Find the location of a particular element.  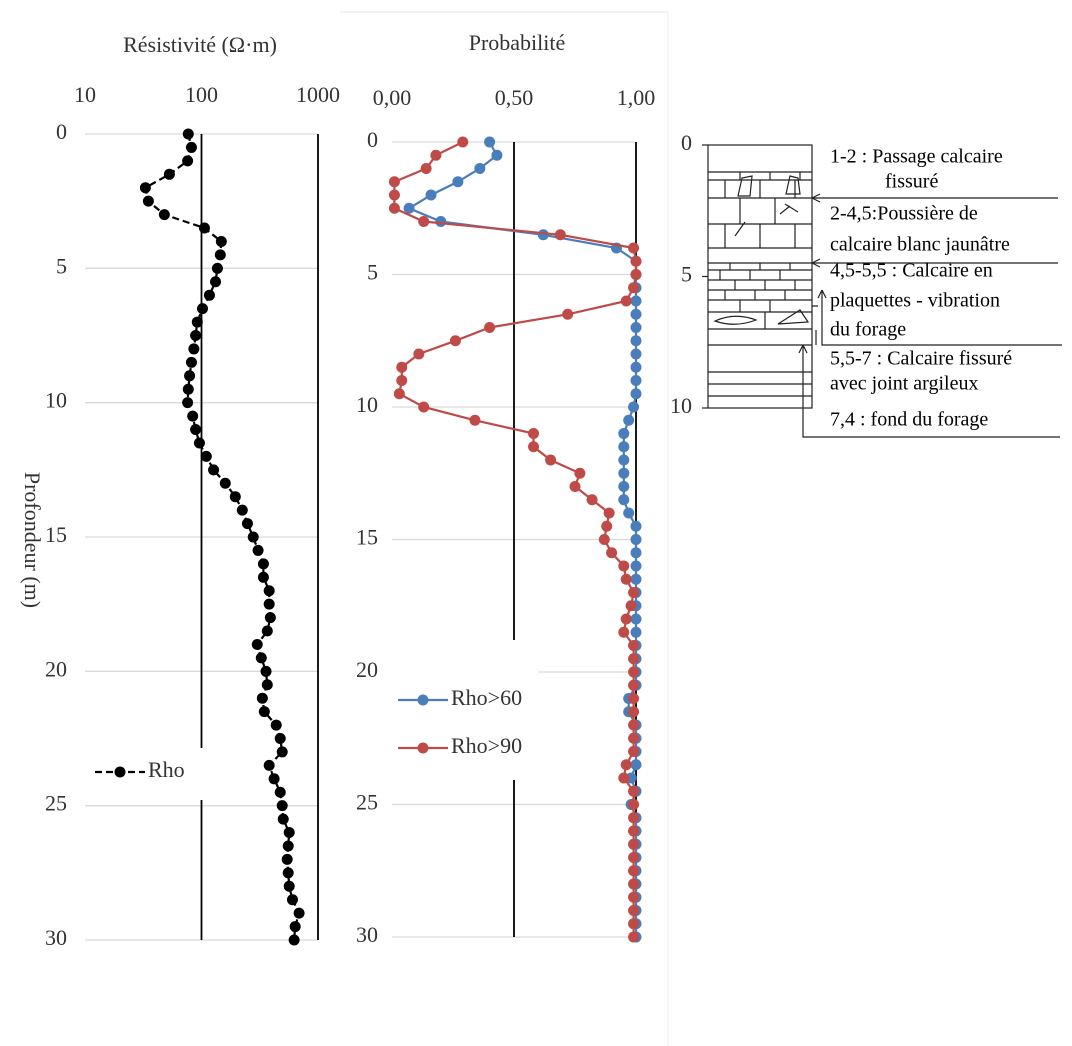

chart-title: Résistivité (Ω·m) is located at coordinates (200, 44).